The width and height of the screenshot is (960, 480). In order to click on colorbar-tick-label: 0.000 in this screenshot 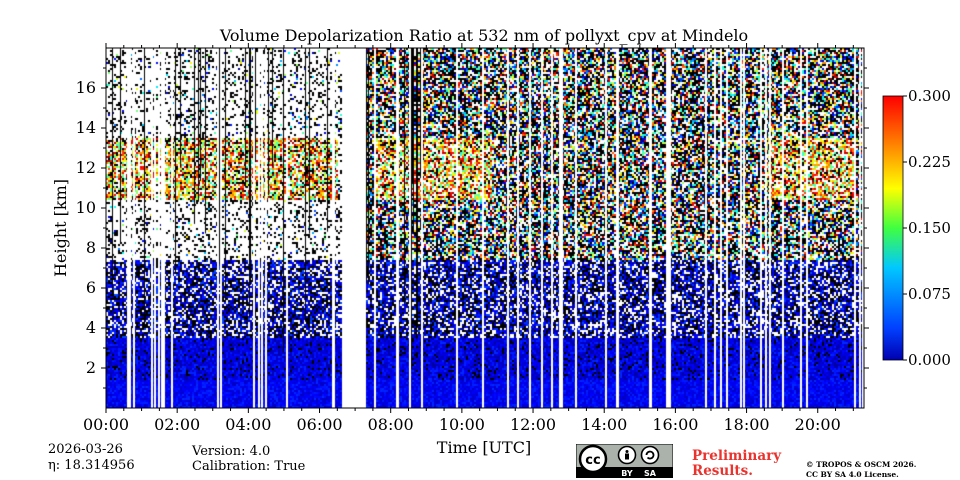, I will do `click(929, 360)`.